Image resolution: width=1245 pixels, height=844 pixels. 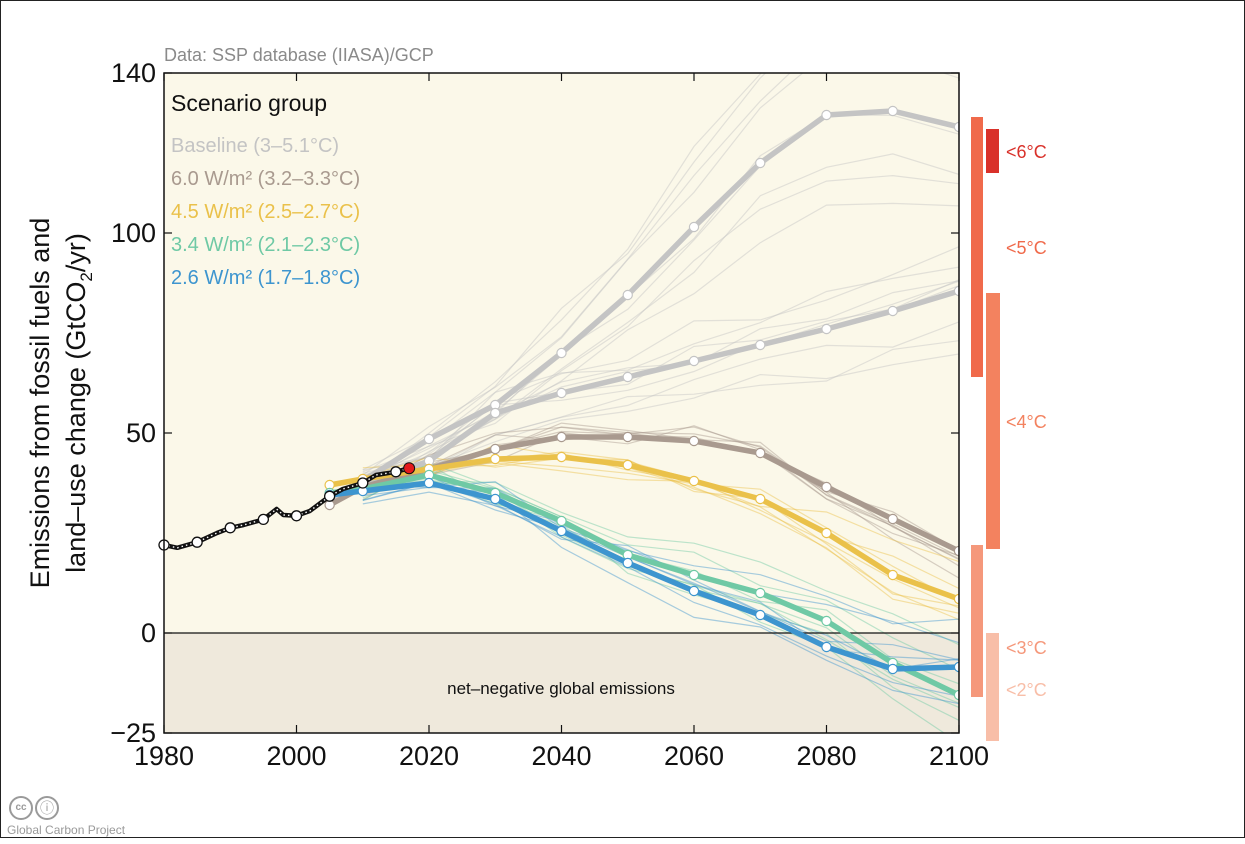 What do you see at coordinates (164, 756) in the screenshot?
I see `x-tick-label: 1980` at bounding box center [164, 756].